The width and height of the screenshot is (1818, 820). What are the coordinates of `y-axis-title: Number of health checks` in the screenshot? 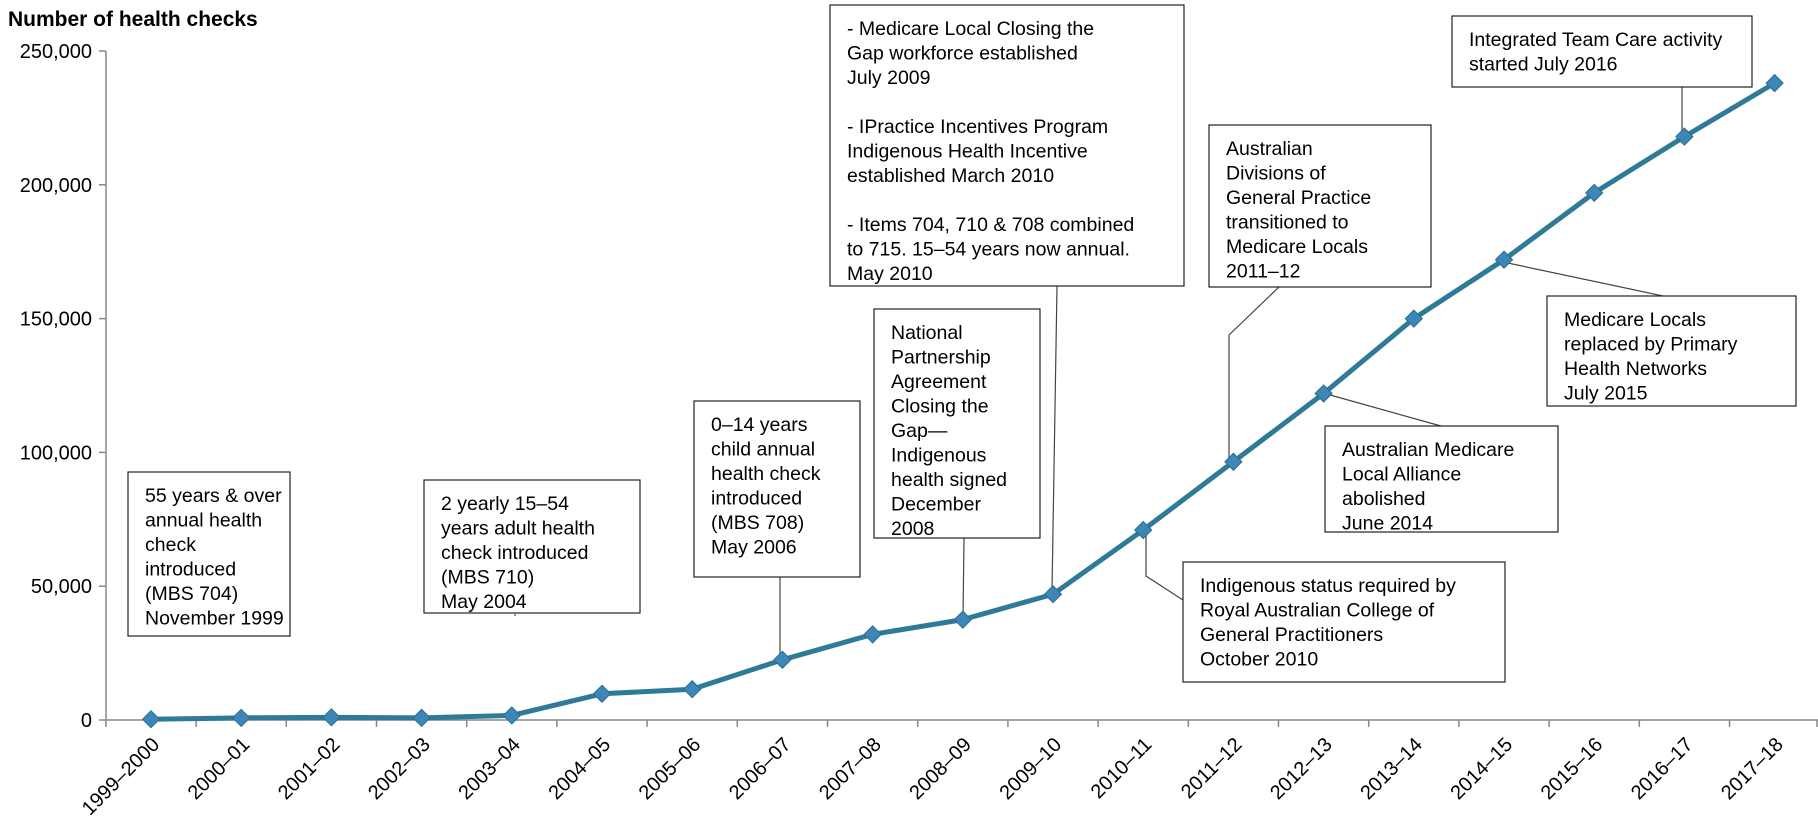 It's located at (133, 19).